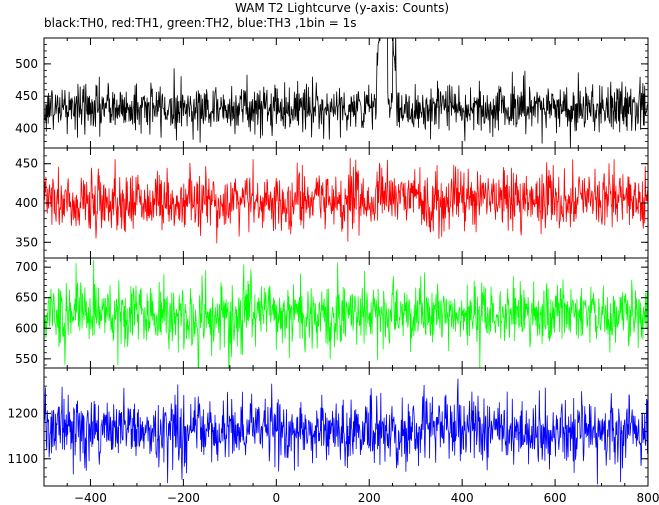  What do you see at coordinates (369, 498) in the screenshot?
I see `x-tick-label: 200` at bounding box center [369, 498].